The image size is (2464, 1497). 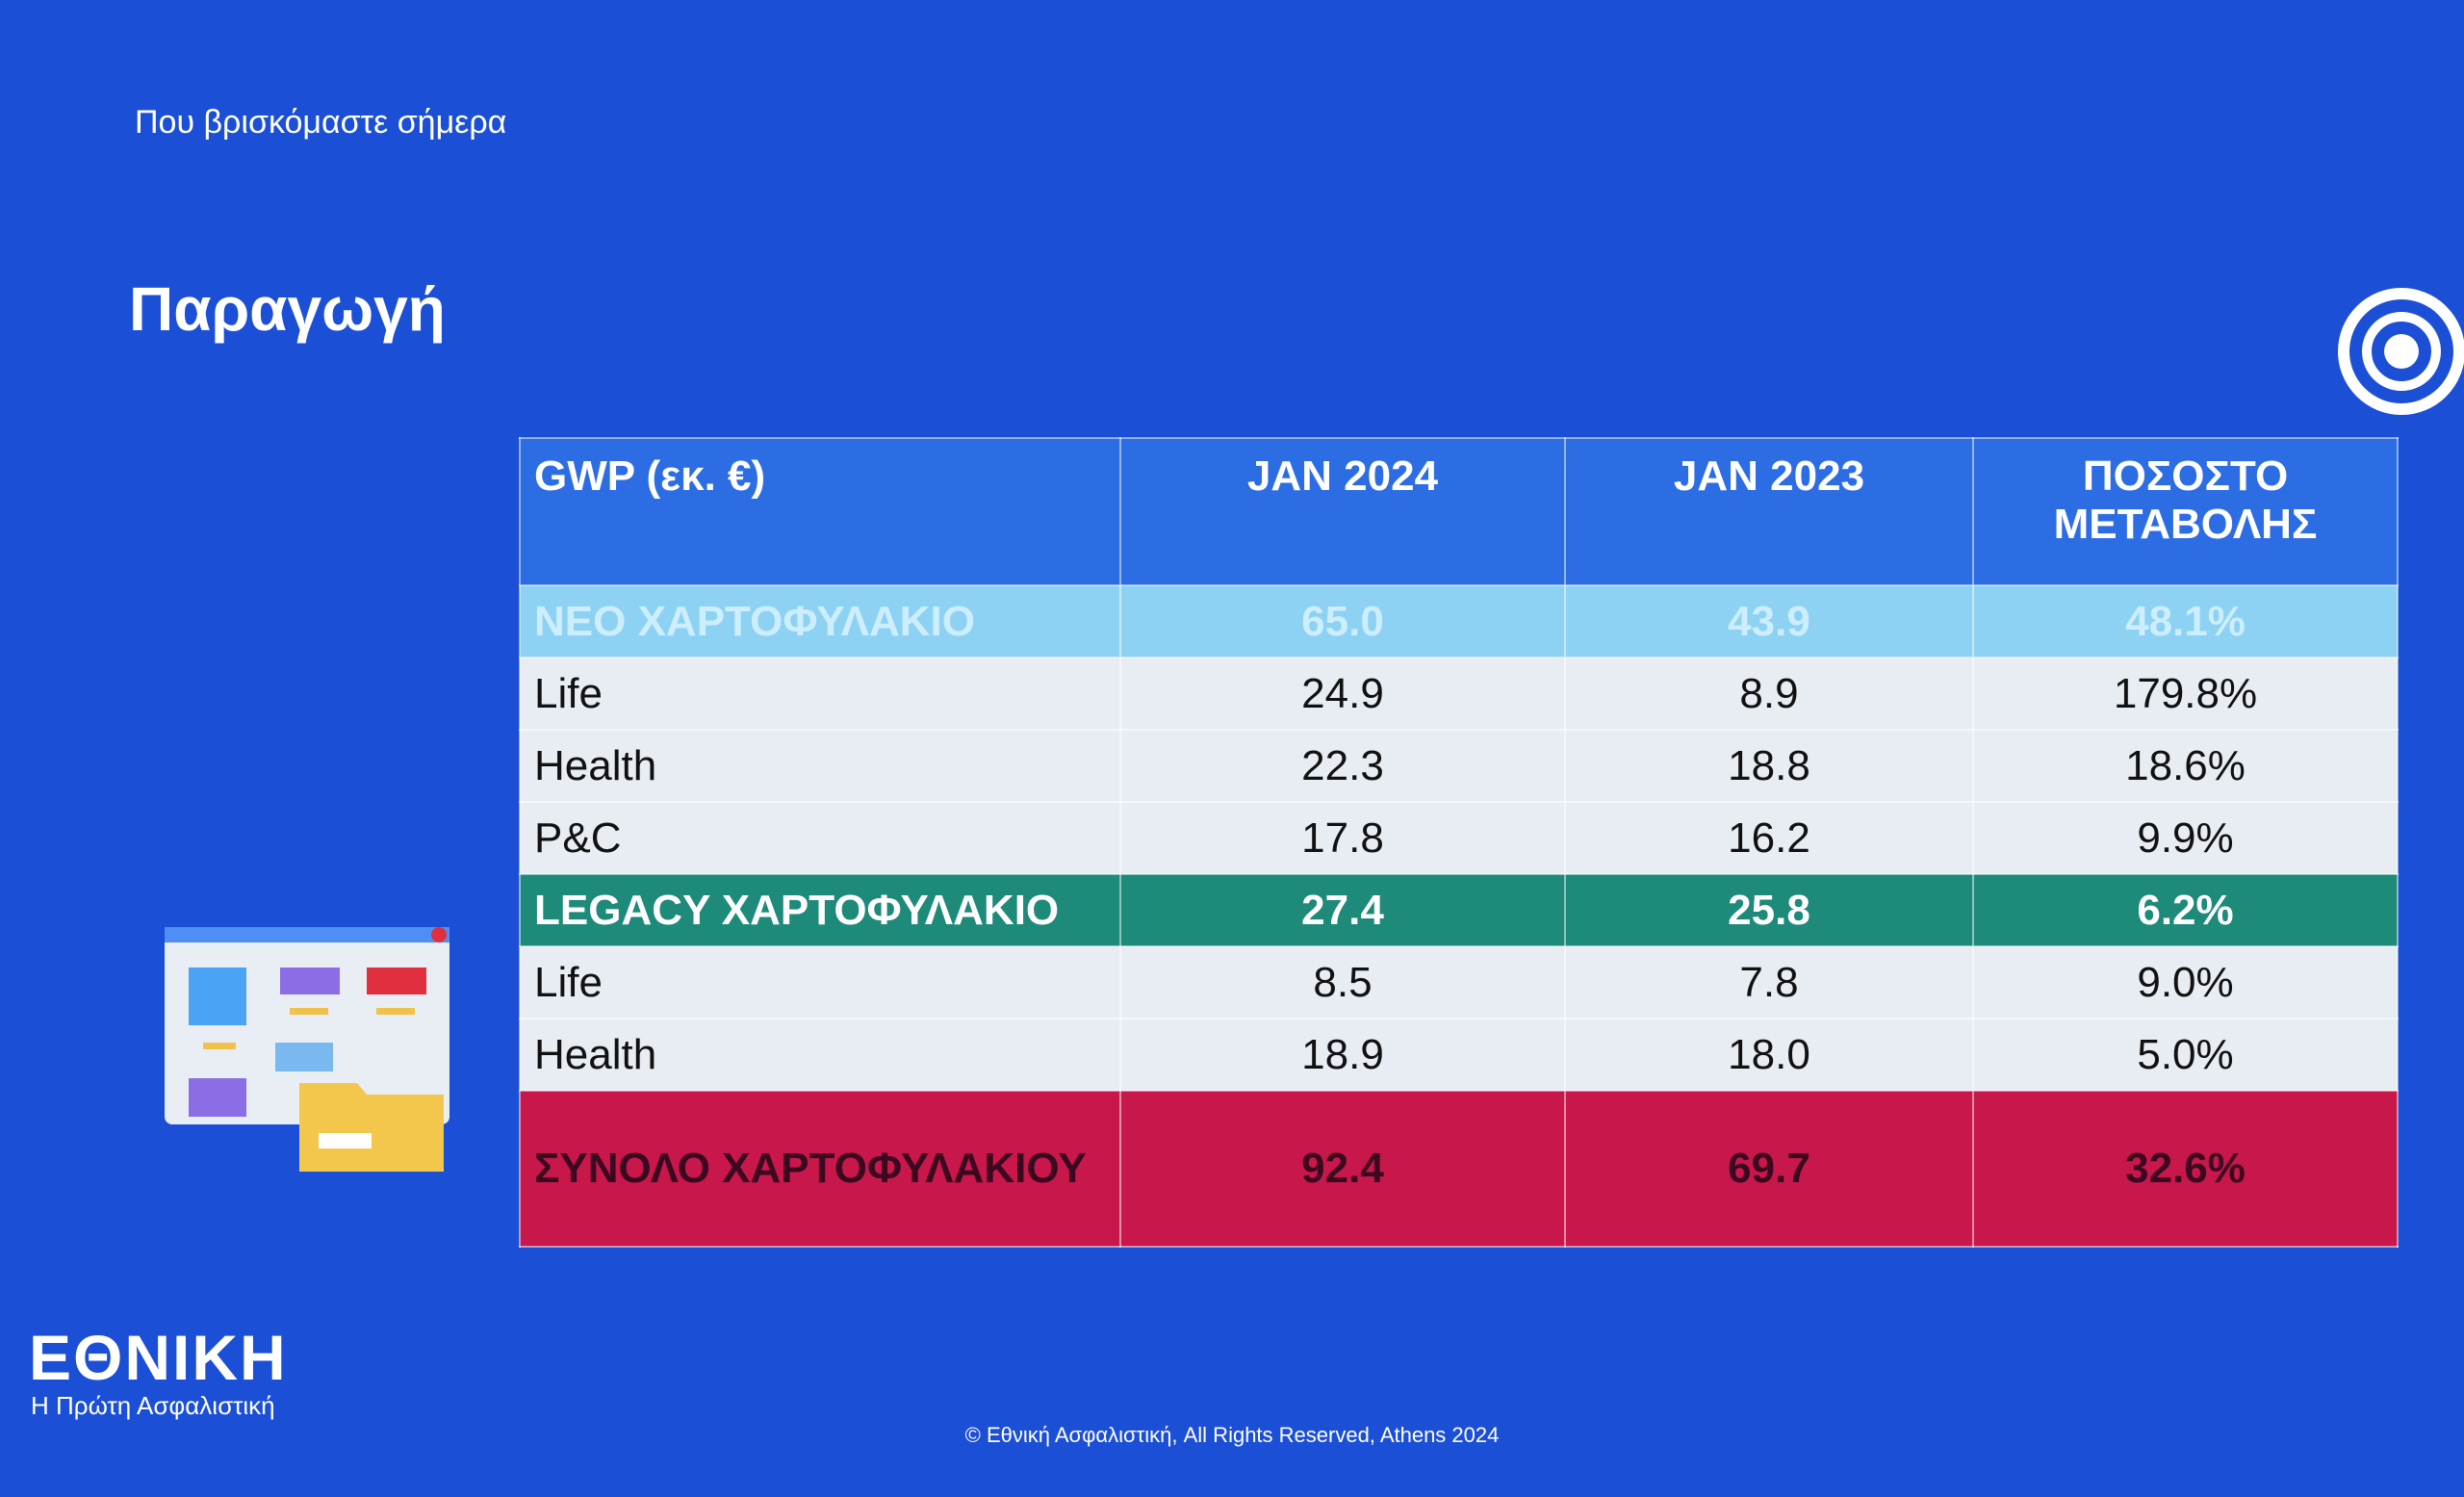 What do you see at coordinates (1342, 621) in the screenshot?
I see `value-cell: 65.0` at bounding box center [1342, 621].